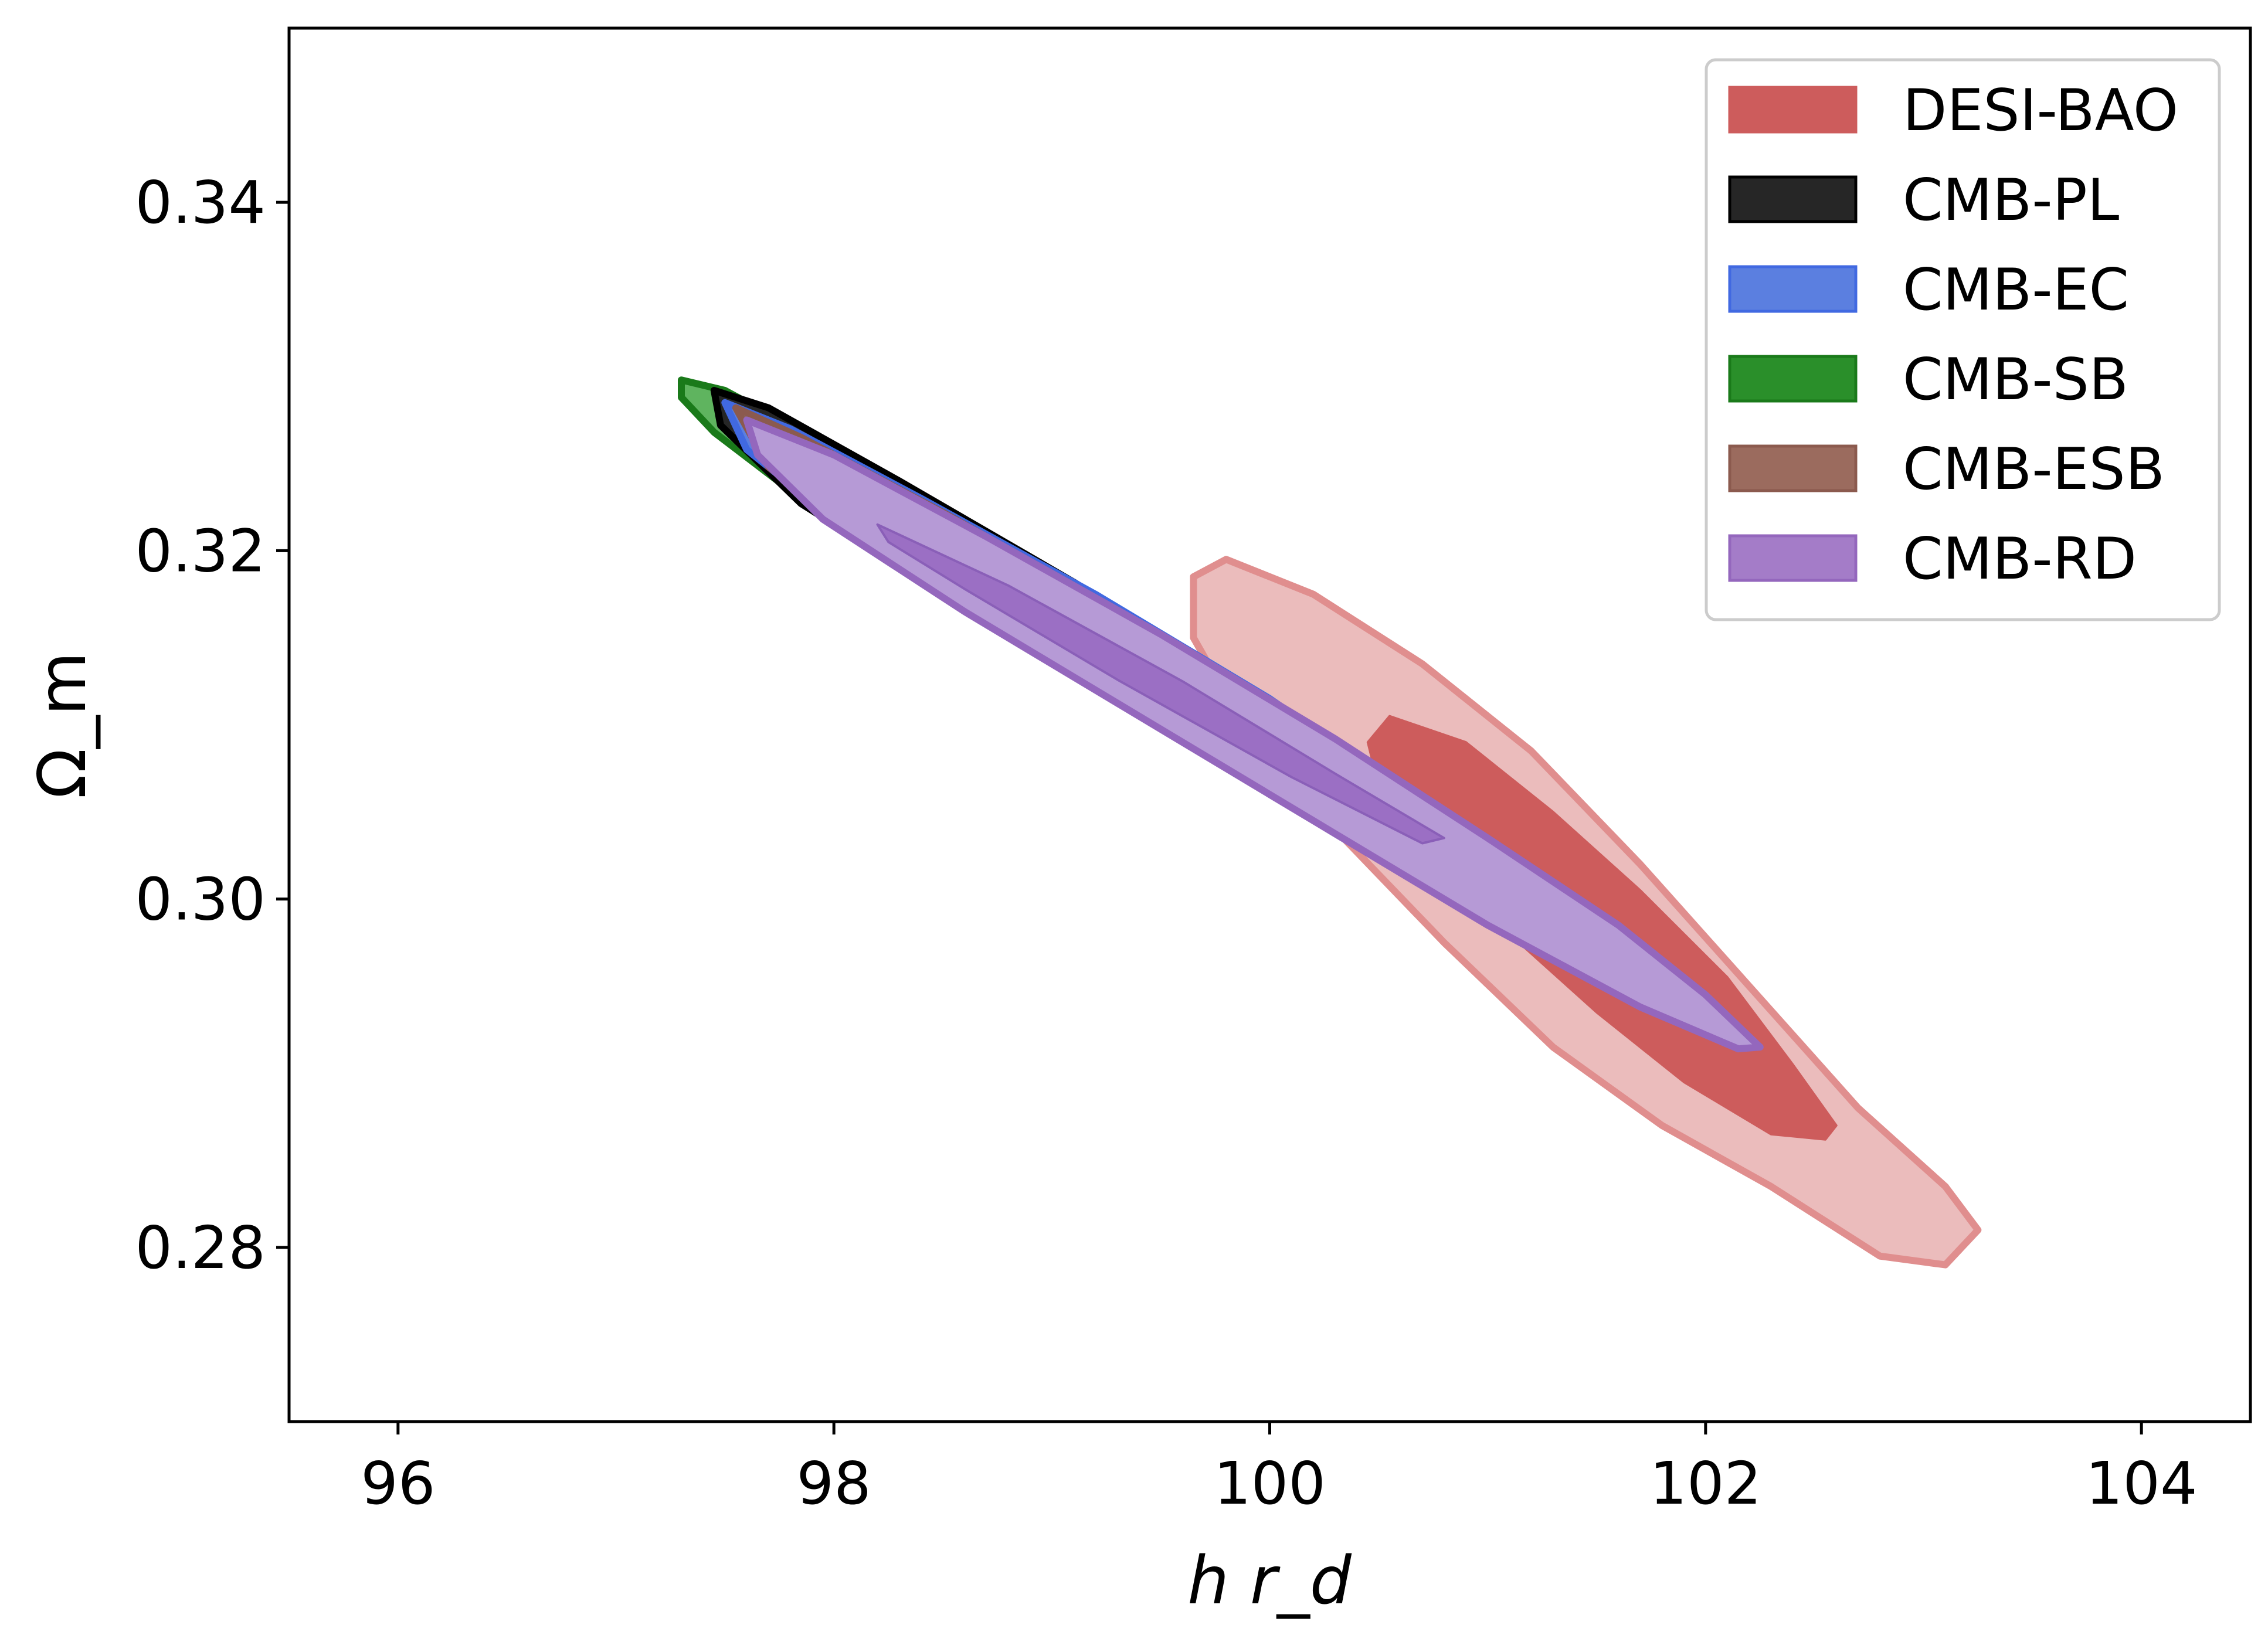 The image size is (2268, 1642). Describe the element at coordinates (2142, 1483) in the screenshot. I see `x-tick-label: 104` at that location.